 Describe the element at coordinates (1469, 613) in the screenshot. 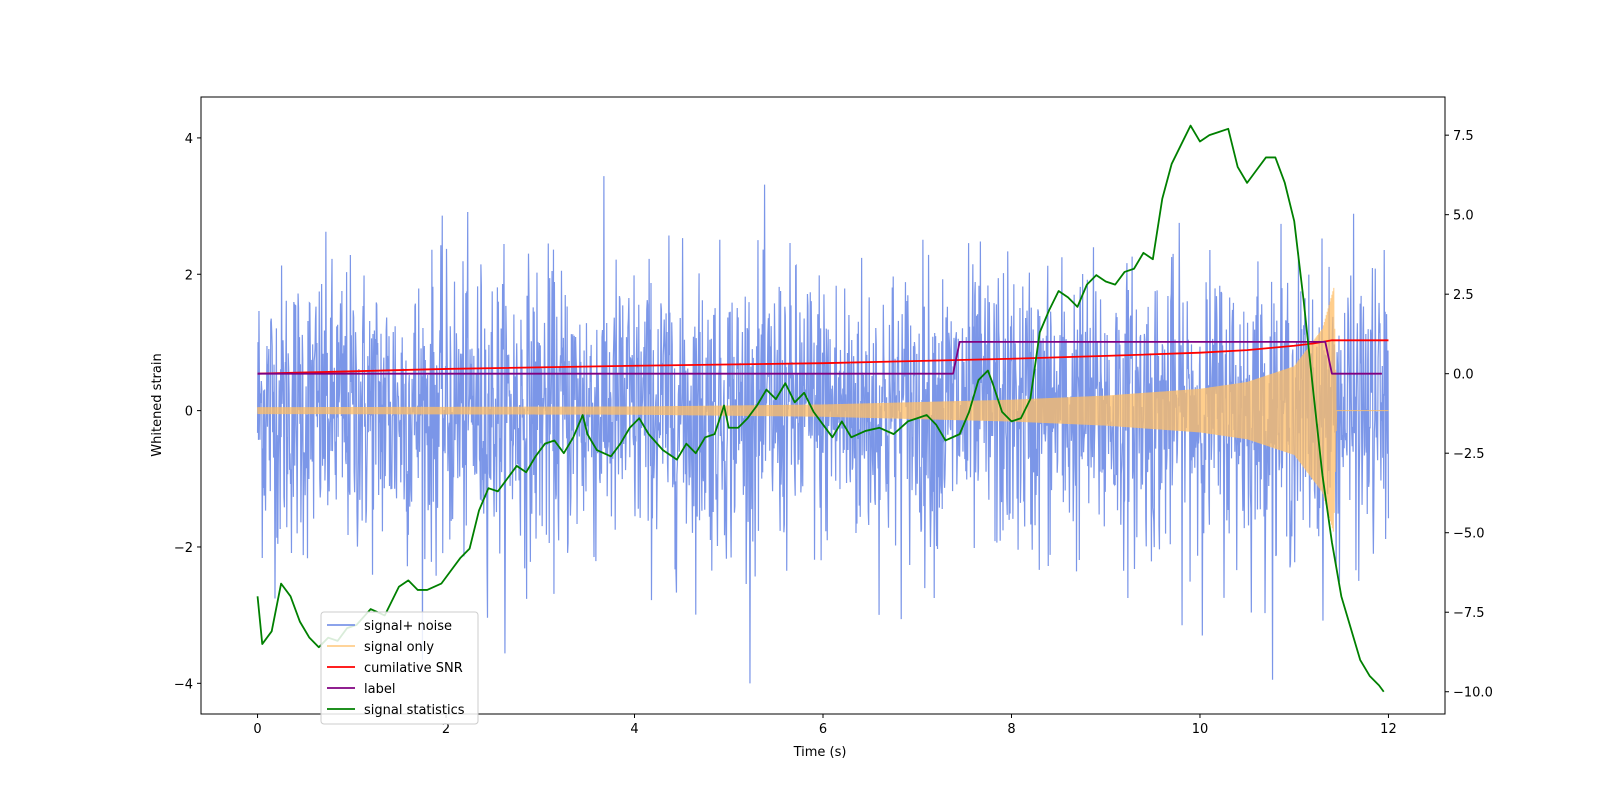

I see `y2-tick-label: −7.5` at that location.